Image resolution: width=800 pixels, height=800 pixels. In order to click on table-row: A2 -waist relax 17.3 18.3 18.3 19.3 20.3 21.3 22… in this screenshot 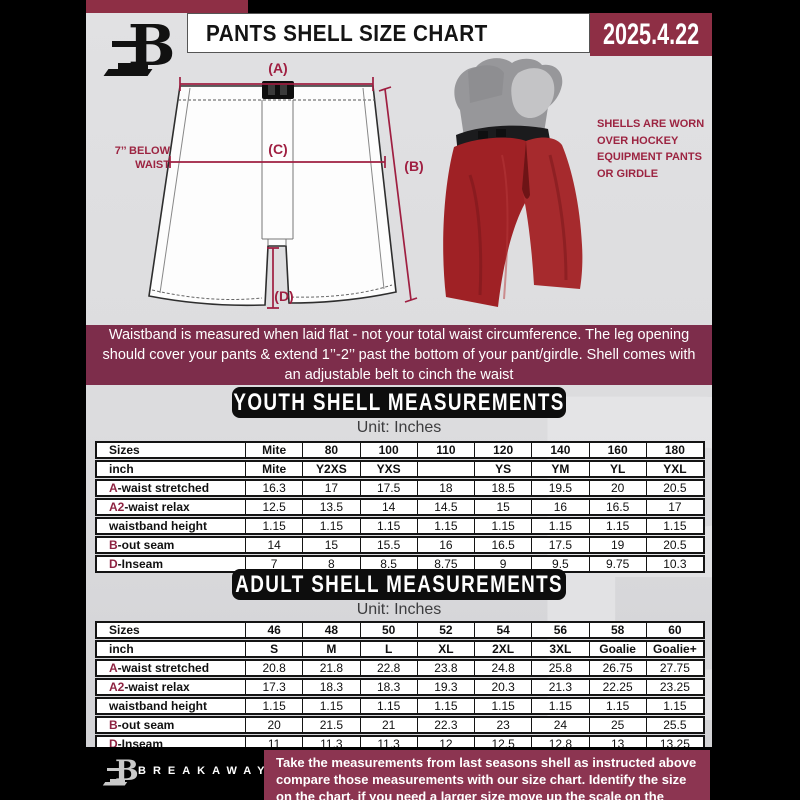, I will do `click(400, 687)`.